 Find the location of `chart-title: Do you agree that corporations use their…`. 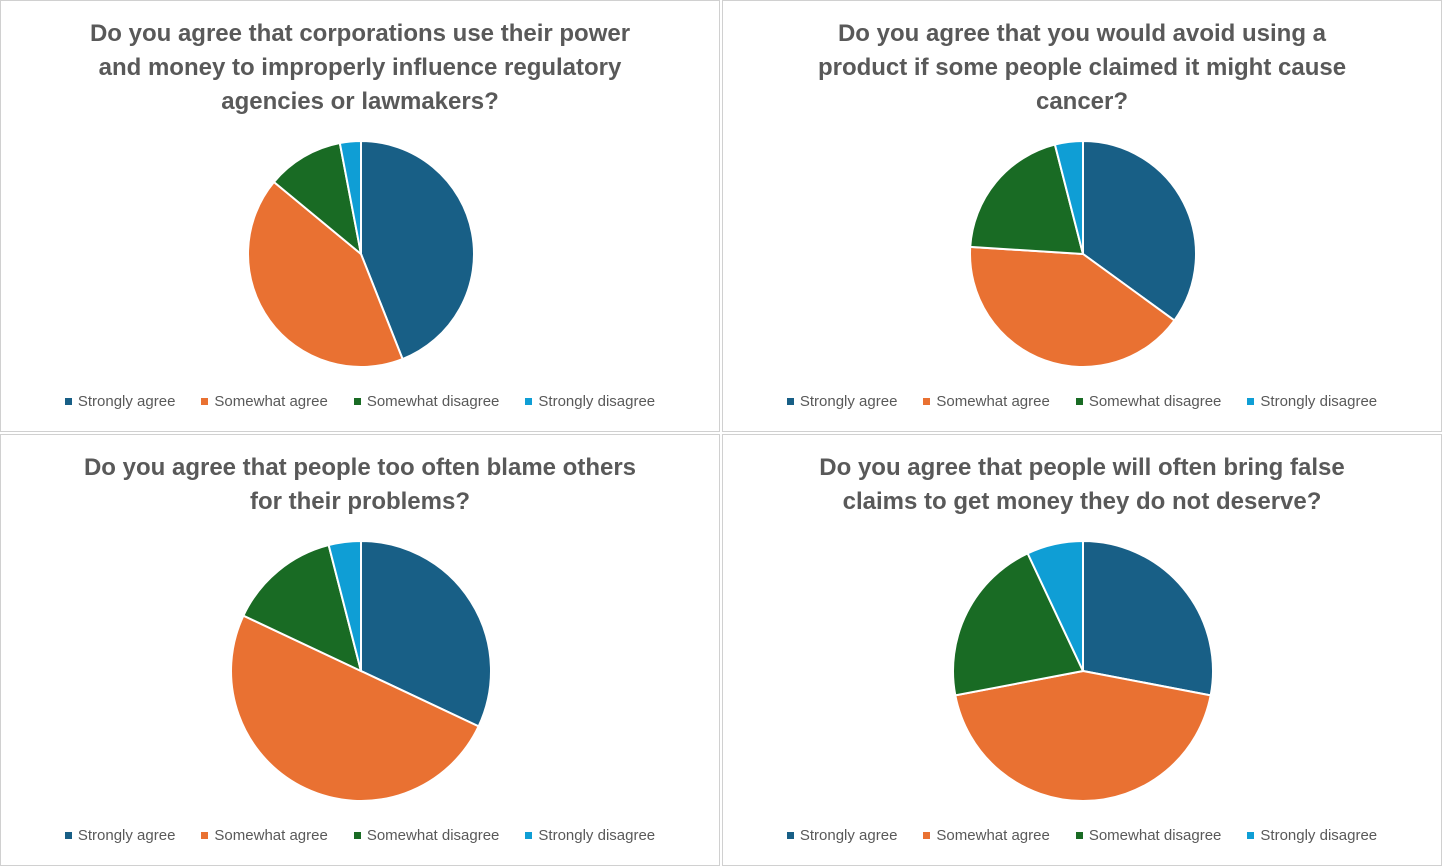

chart-title: Do you agree that corporations use their… is located at coordinates (360, 67).